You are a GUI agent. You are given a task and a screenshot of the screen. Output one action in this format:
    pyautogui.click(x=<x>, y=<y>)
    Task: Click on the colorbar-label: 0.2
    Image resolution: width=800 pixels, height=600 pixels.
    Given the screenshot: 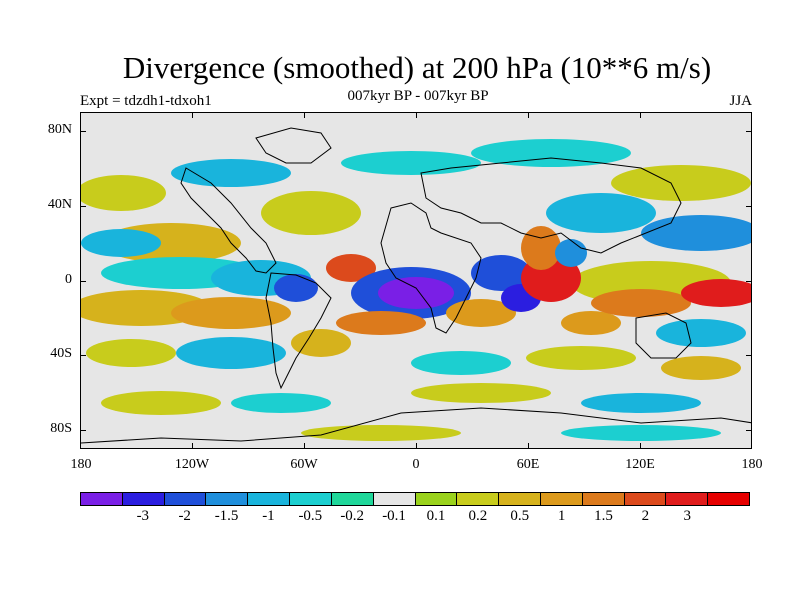 What is the action you would take?
    pyautogui.click(x=478, y=516)
    